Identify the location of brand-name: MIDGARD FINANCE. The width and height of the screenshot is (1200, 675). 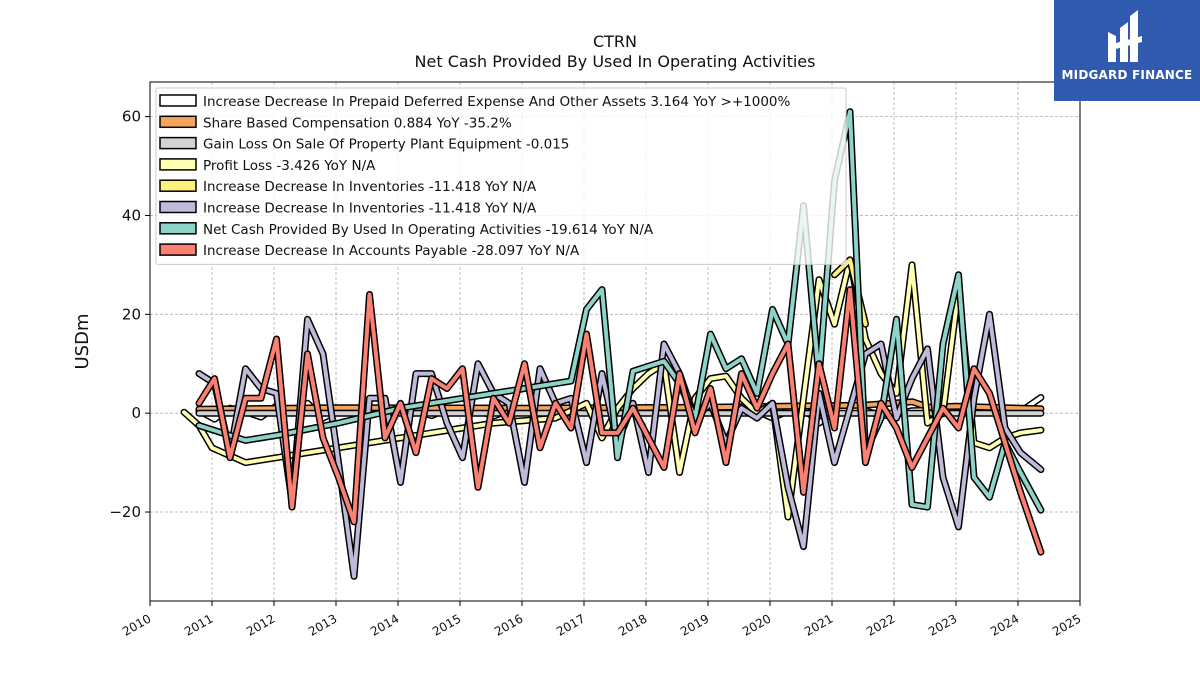
(1127, 75).